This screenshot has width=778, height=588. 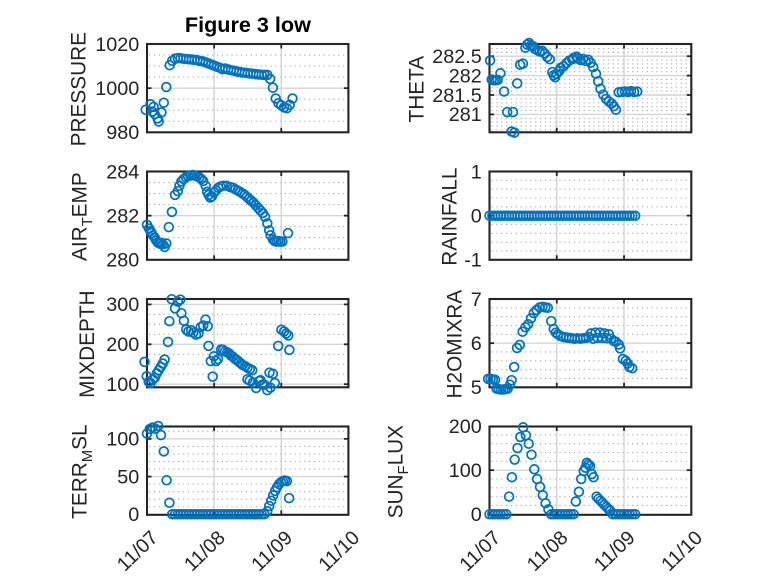 I want to click on svg-text: 1000, so click(x=117, y=89).